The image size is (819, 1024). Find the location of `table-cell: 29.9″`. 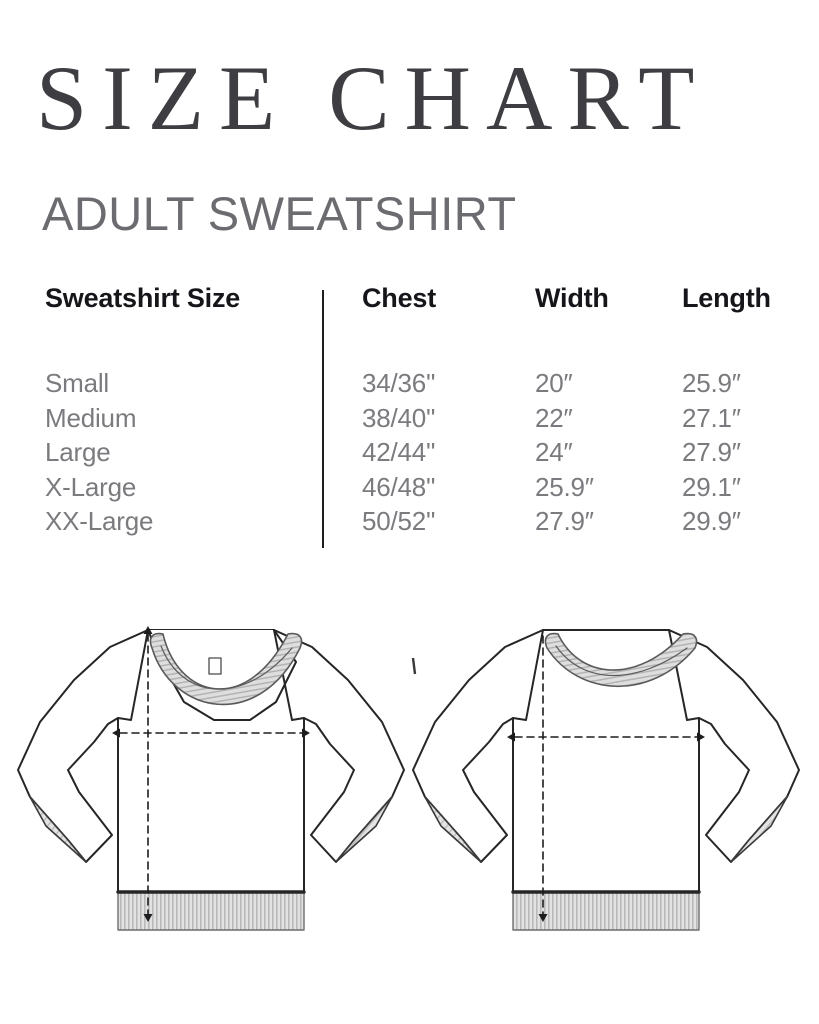

table-cell: 29.9″ is located at coordinates (711, 521).